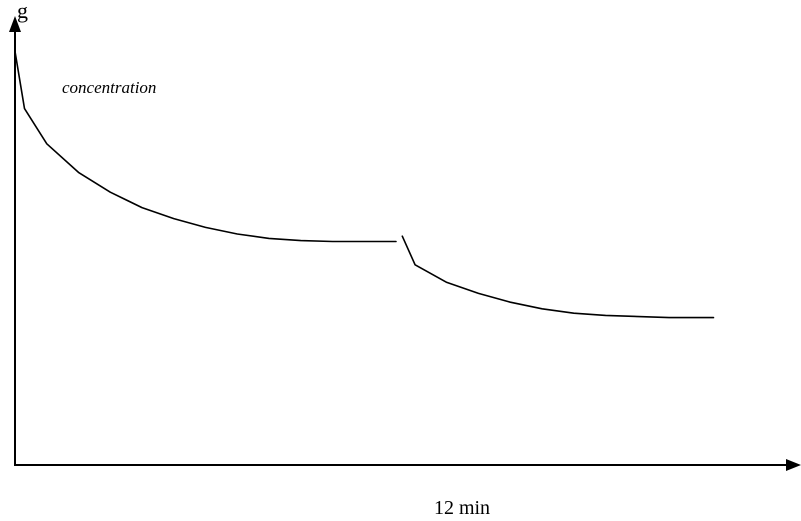 This screenshot has height=521, width=801. Describe the element at coordinates (109, 87) in the screenshot. I see `y-axis-label: concentration` at that location.